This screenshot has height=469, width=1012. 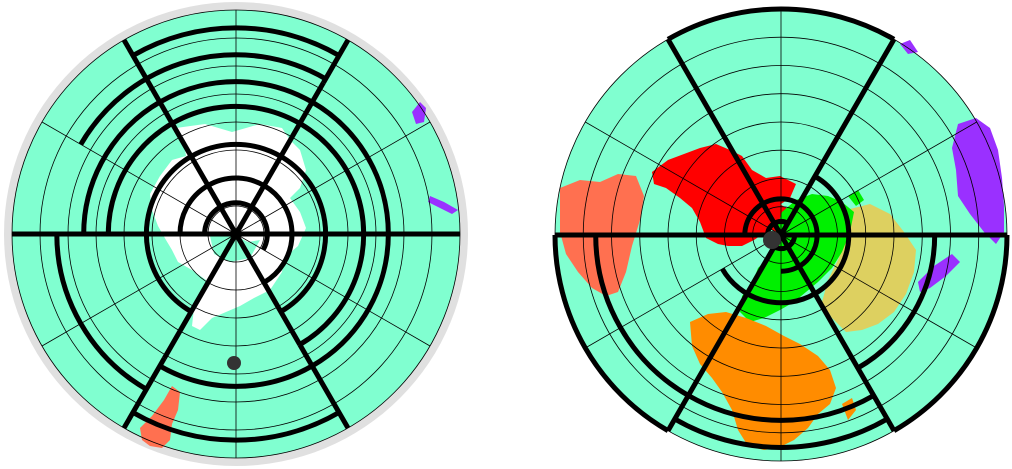 I want to click on north-america, so click(x=724, y=195).